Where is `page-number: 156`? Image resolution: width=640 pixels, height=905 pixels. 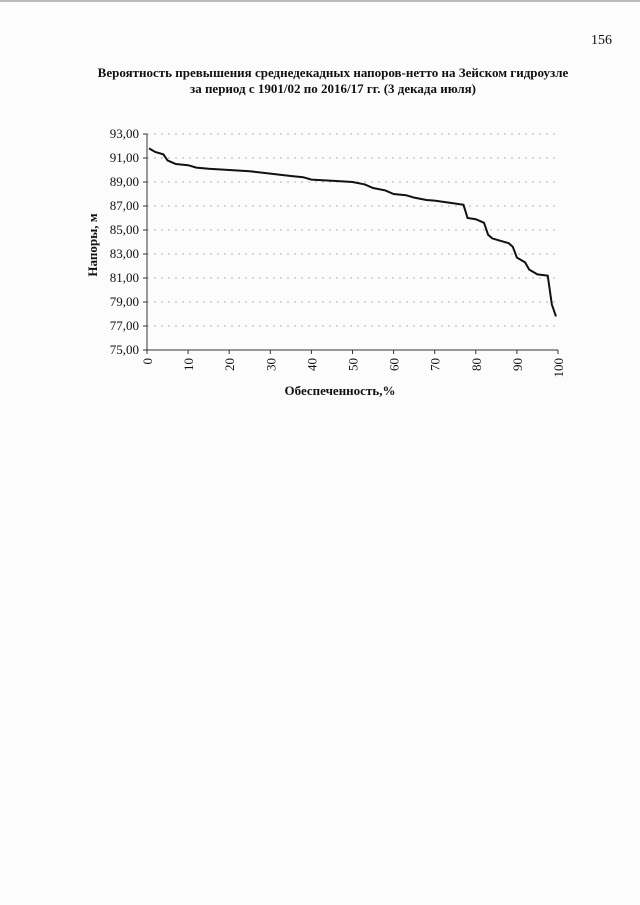
page-number: 156 is located at coordinates (601, 40).